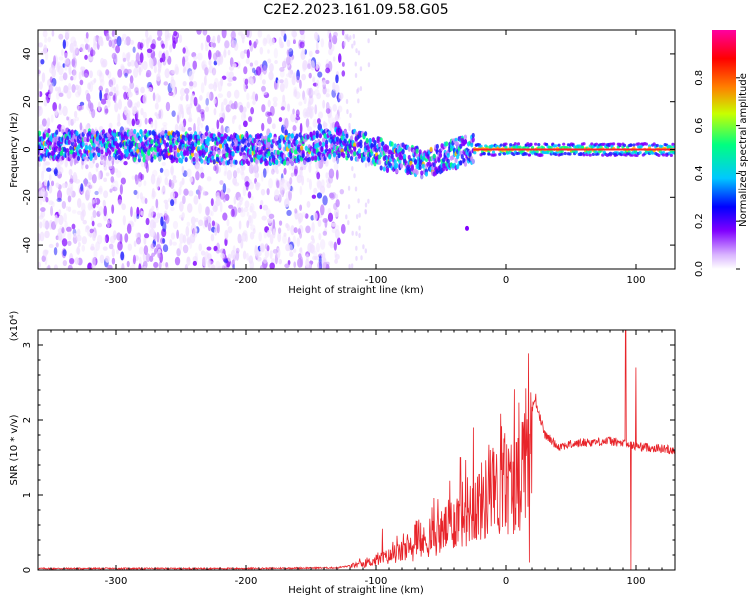  What do you see at coordinates (246, 280) in the screenshot?
I see `x-tick-label: -200` at bounding box center [246, 280].